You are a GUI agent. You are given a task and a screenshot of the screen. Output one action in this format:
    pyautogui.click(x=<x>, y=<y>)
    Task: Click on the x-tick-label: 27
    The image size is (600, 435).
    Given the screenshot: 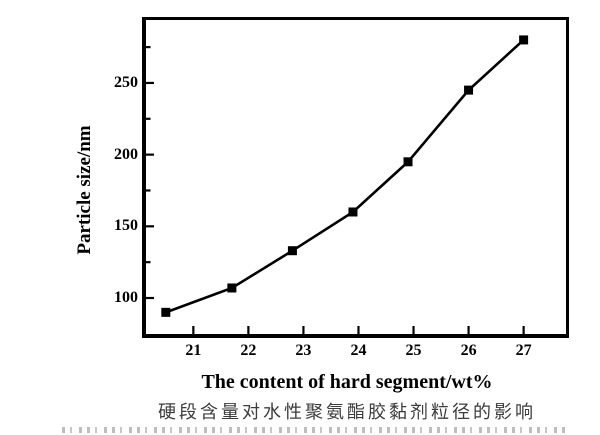 What is the action you would take?
    pyautogui.click(x=523, y=350)
    